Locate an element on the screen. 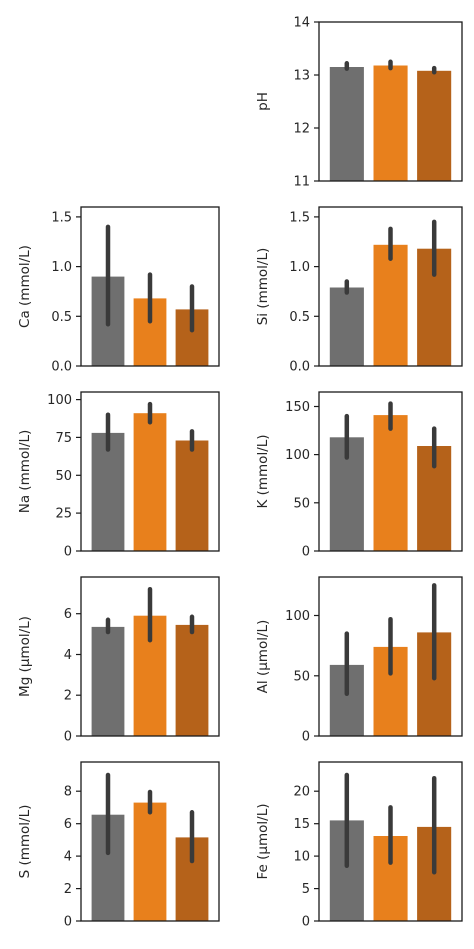 The height and width of the screenshot is (949, 474). ylabel-al: Al (µmol/L) is located at coordinates (263, 657).